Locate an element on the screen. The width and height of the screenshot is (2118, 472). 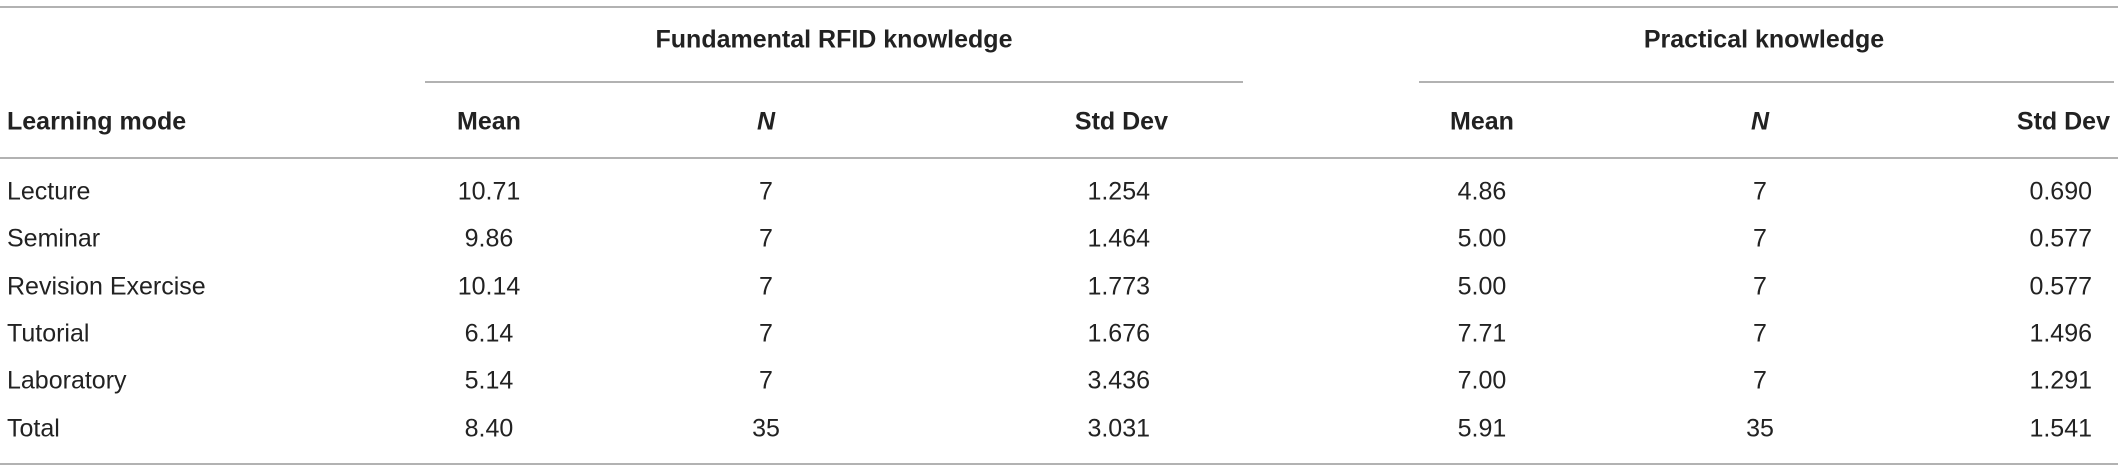
row-label: Revision Exercise is located at coordinates (106, 287).